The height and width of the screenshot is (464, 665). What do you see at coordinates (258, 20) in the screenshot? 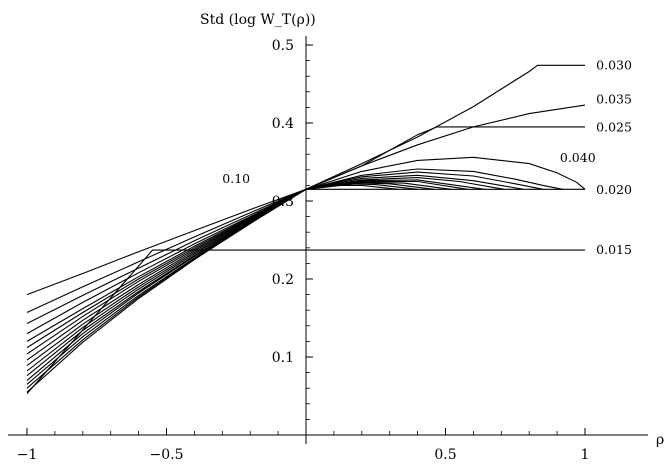
I see `chart-title: Std (log W_T(ρ))` at bounding box center [258, 20].